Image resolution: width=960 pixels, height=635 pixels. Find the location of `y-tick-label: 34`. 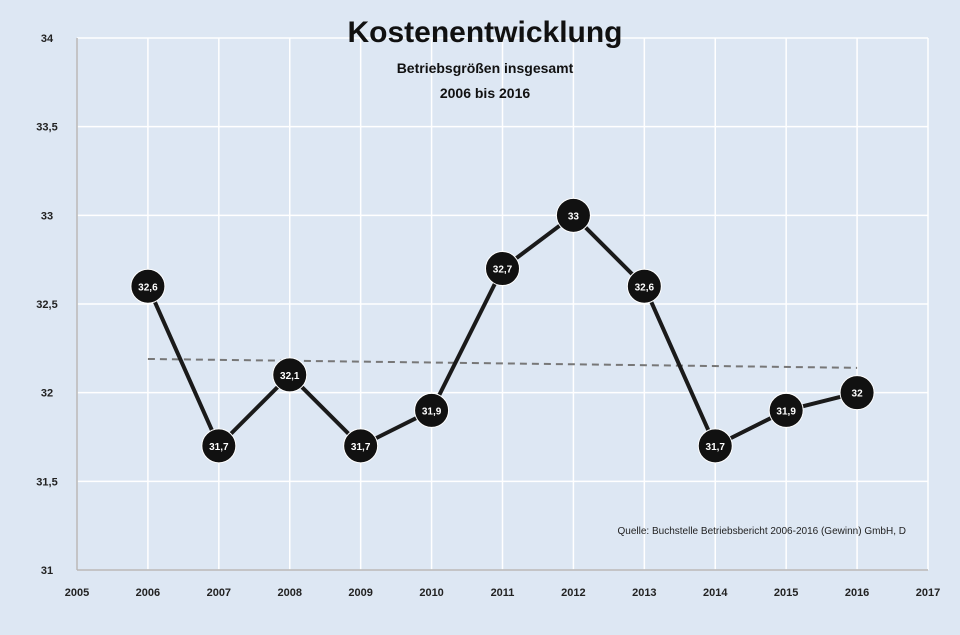

y-tick-label: 34 is located at coordinates (47, 39).